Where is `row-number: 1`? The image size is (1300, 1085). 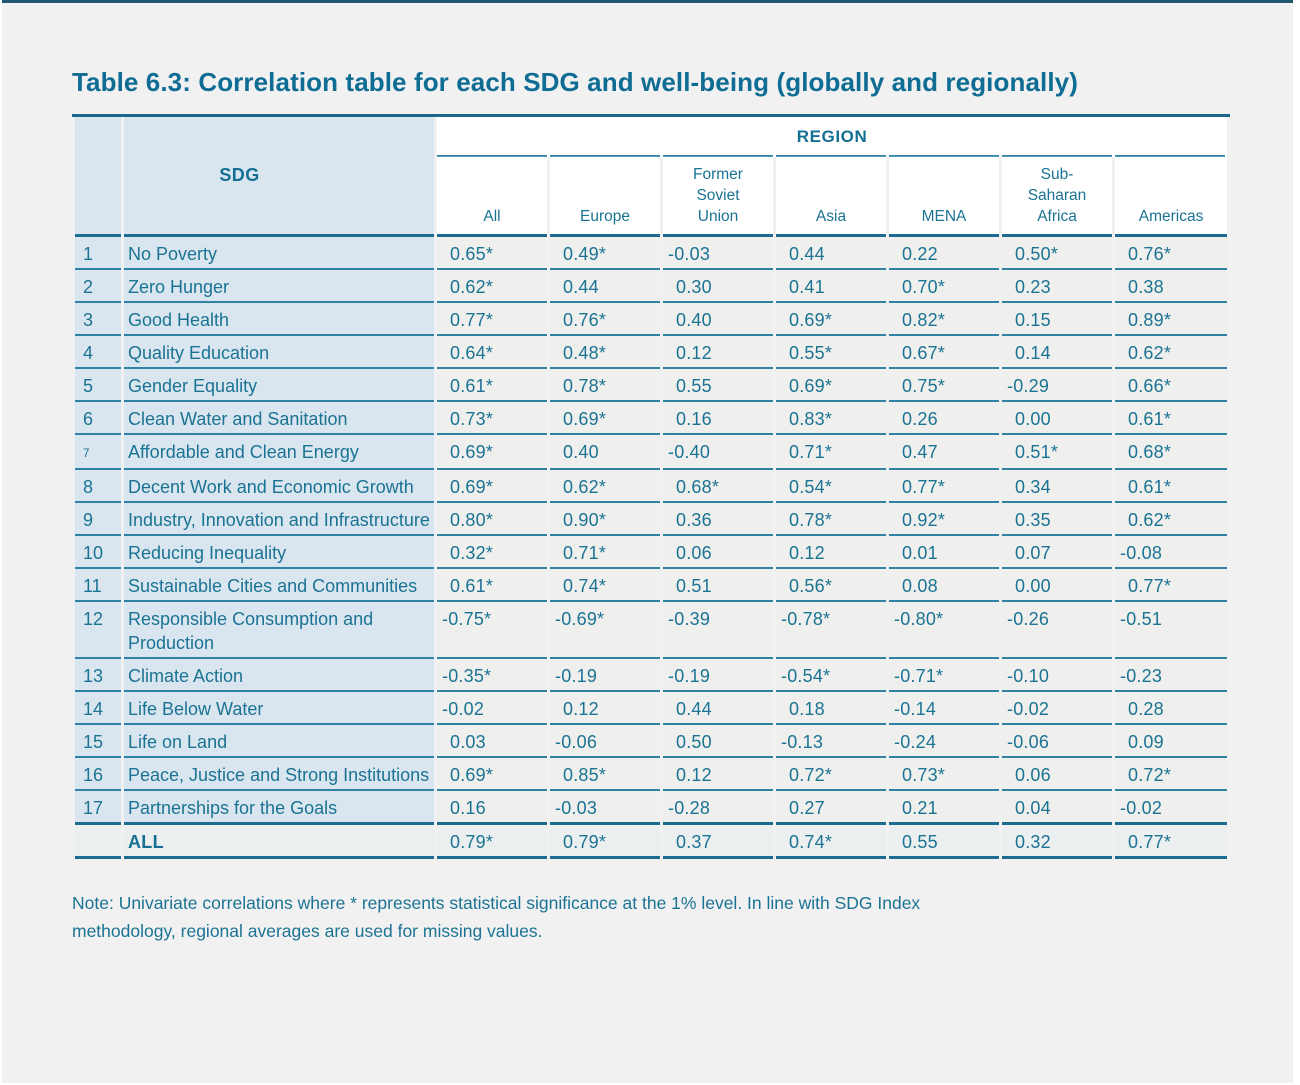
row-number: 1 is located at coordinates (98, 253).